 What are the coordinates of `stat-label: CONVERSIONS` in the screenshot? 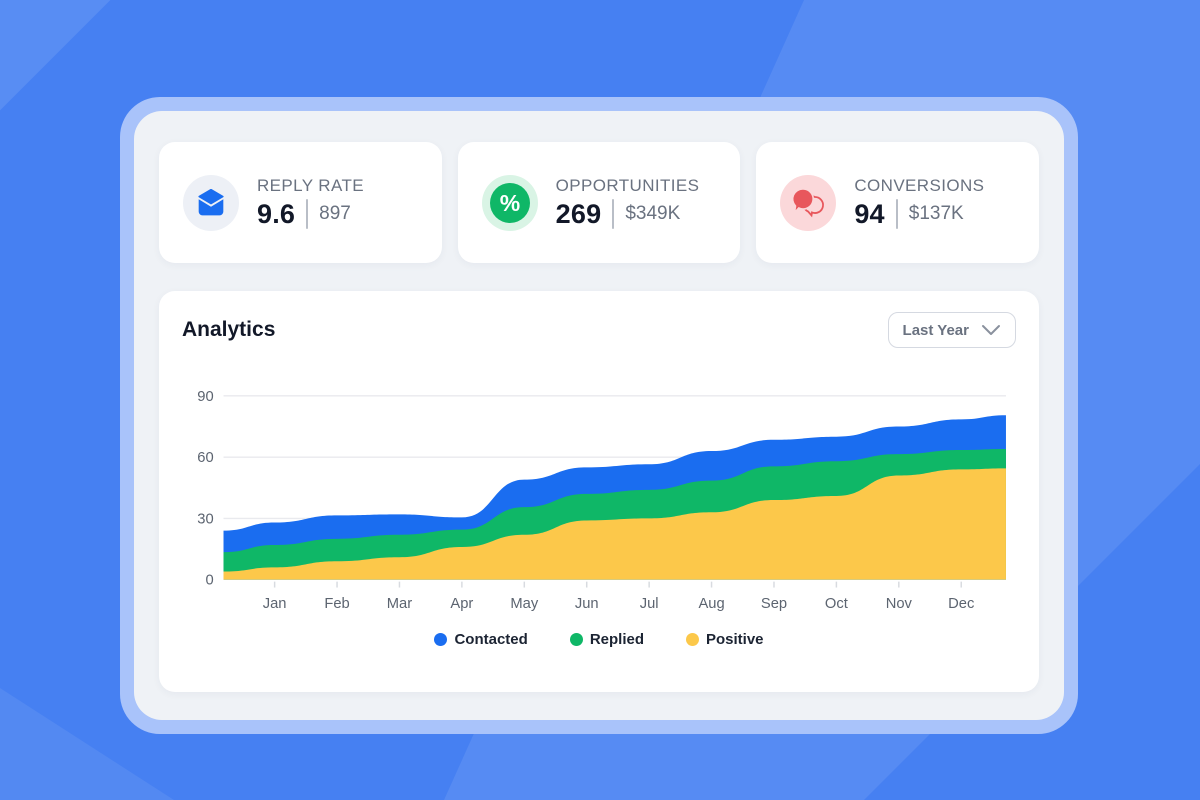 It's located at (919, 185).